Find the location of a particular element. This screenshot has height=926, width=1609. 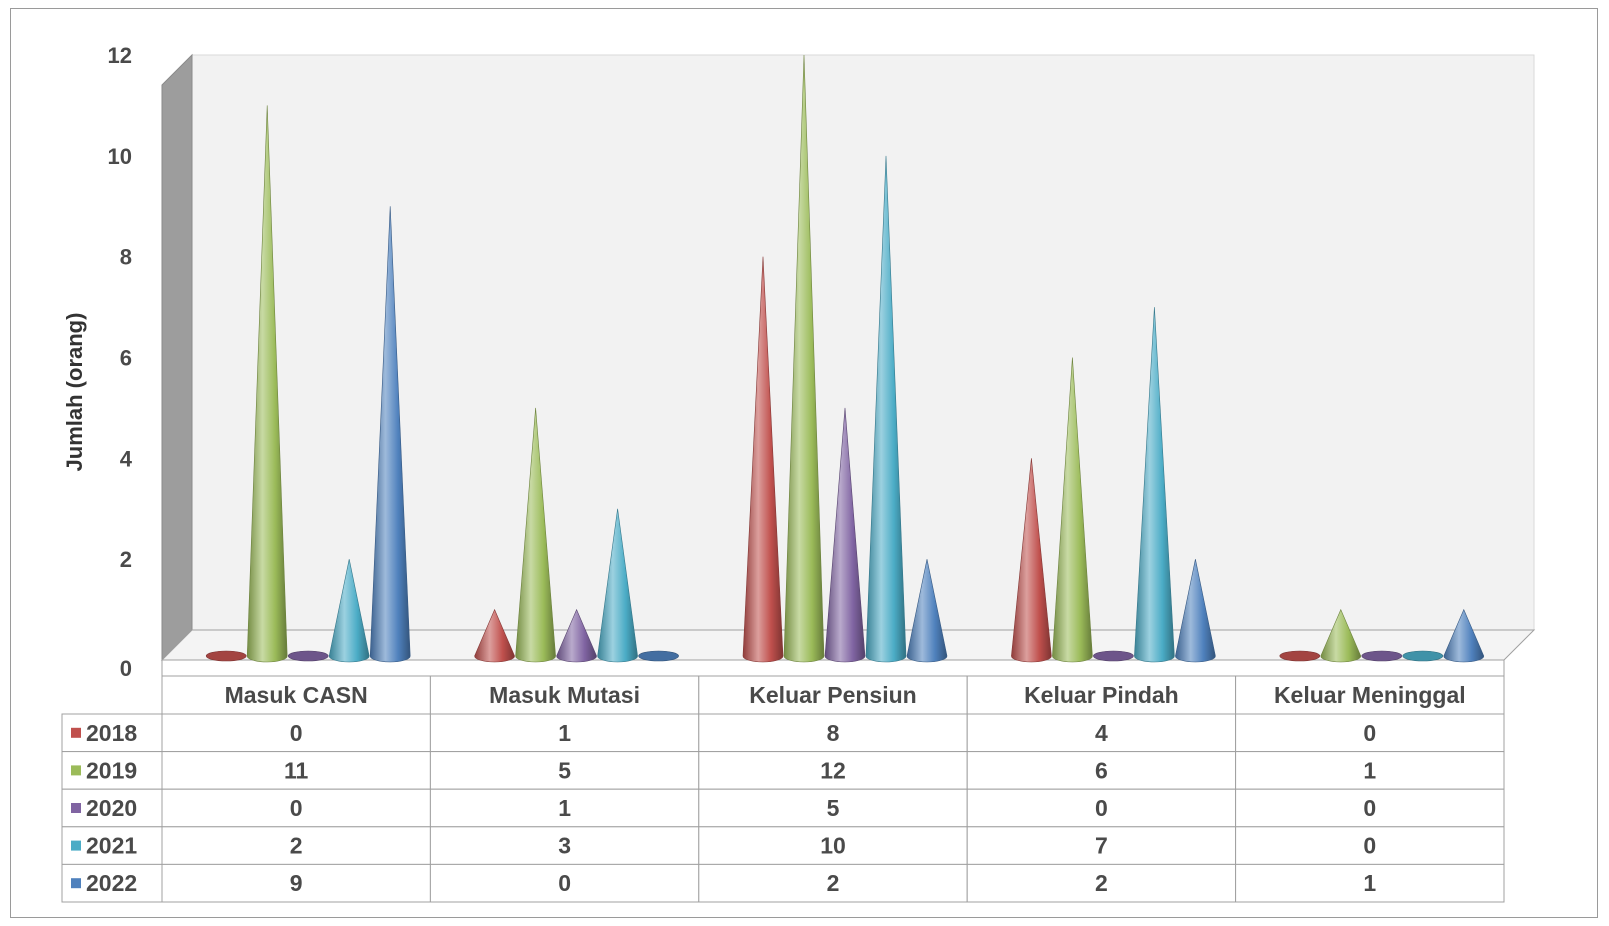

table-cell-value: 3 is located at coordinates (564, 846).